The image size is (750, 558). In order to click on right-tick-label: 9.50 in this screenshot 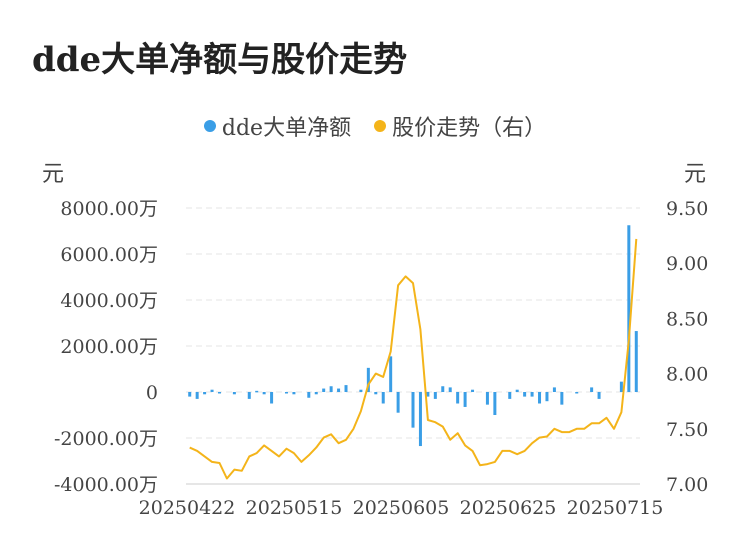, I will do `click(687, 209)`.